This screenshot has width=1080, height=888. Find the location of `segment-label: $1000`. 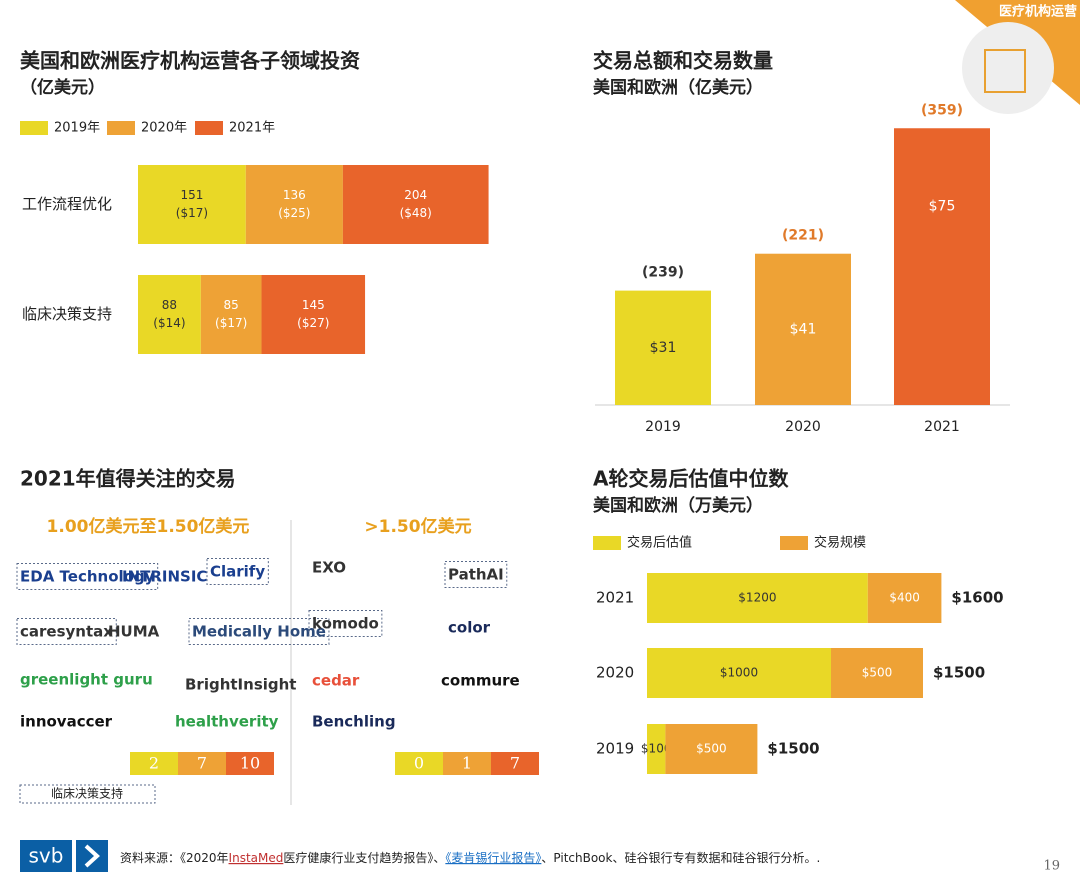

segment-label: $1000 is located at coordinates (739, 673).